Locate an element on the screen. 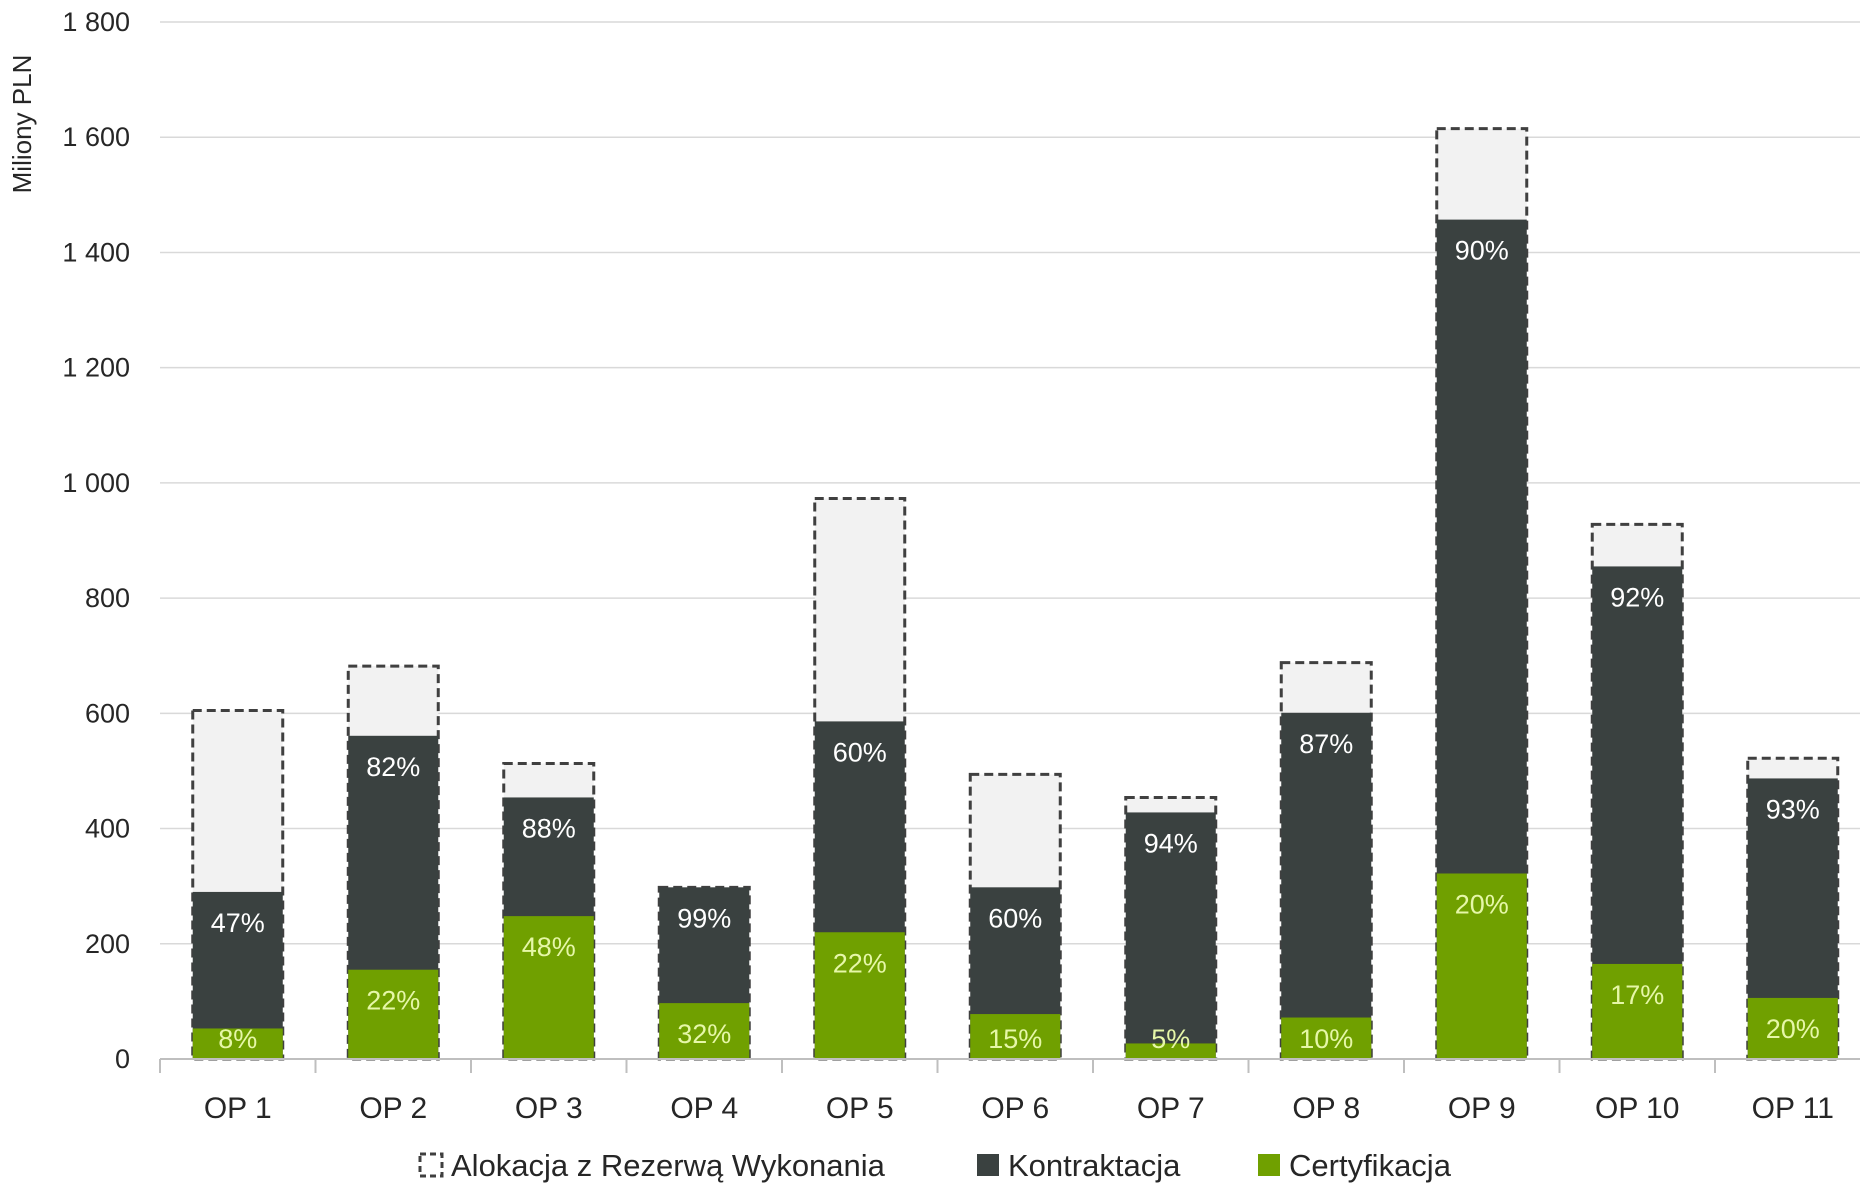  x-category-label: OP 5 is located at coordinates (860, 1108).